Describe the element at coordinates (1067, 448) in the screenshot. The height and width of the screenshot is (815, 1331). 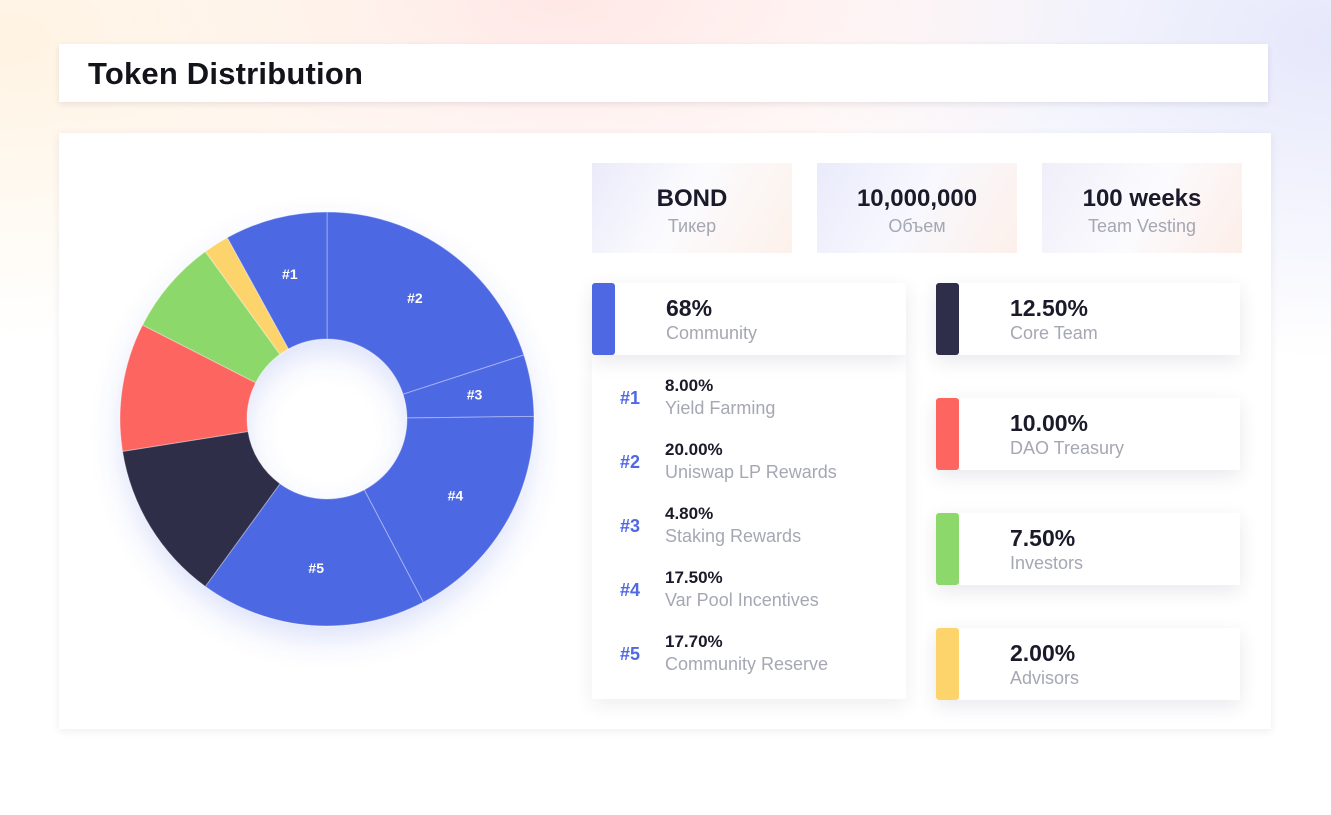
I see `dao-treasury-name: DAO Treasury` at that location.